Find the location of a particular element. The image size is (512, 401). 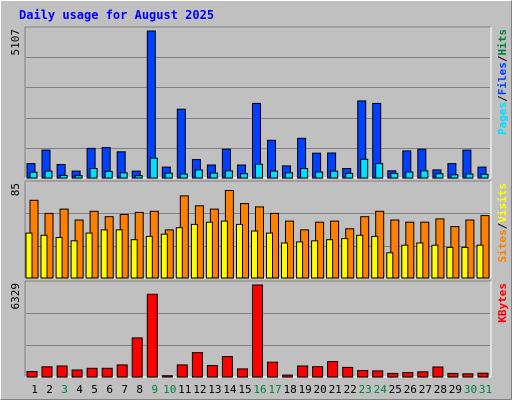

legend: Pages/Files/Hits is located at coordinates (502, 82).